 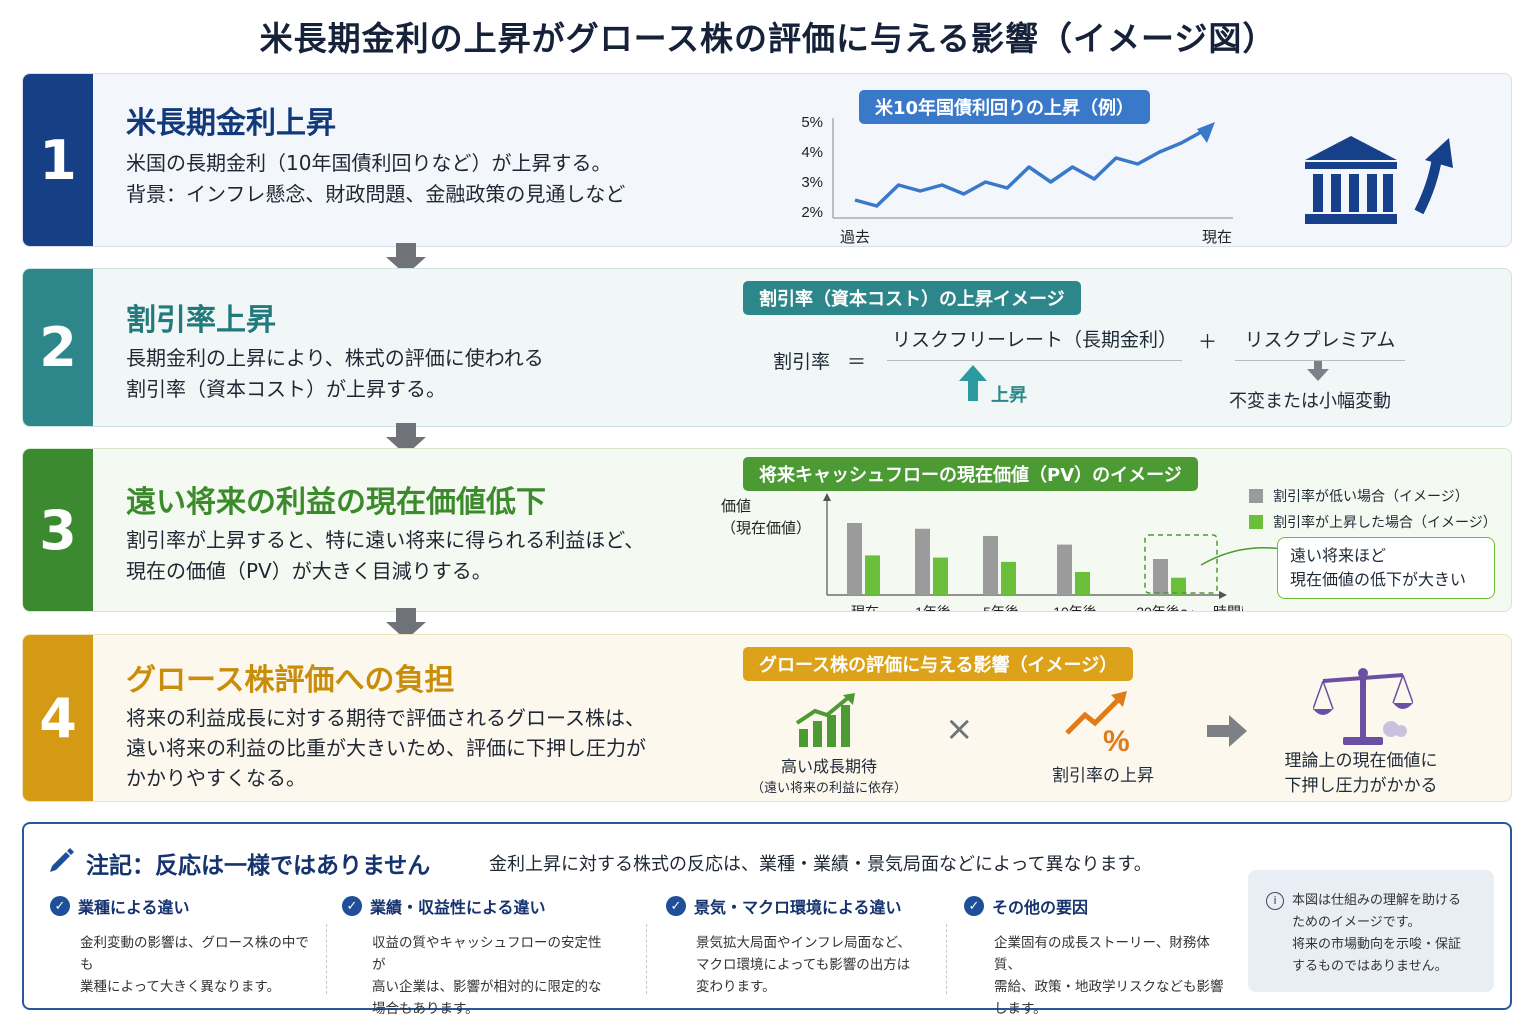 What do you see at coordinates (58, 530) in the screenshot?
I see `step-number: 3` at bounding box center [58, 530].